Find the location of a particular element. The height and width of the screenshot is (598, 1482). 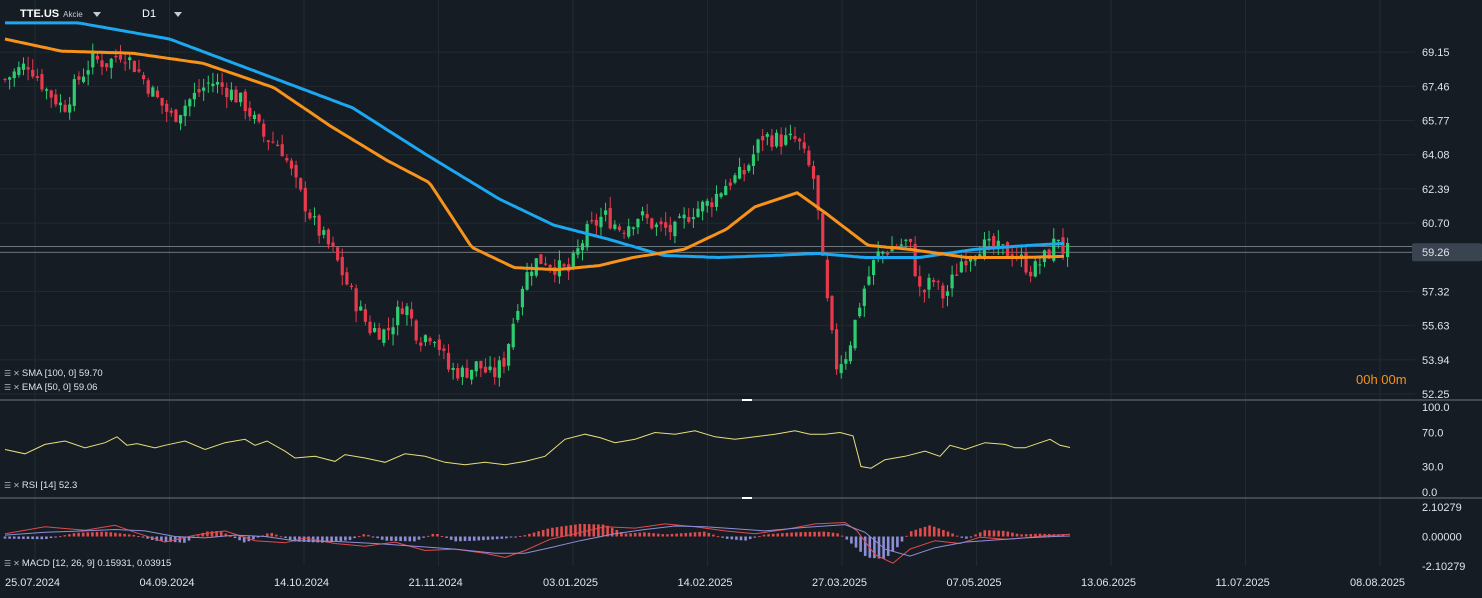

ema-label: EMA [50, 0] 59.06 is located at coordinates (59, 387).